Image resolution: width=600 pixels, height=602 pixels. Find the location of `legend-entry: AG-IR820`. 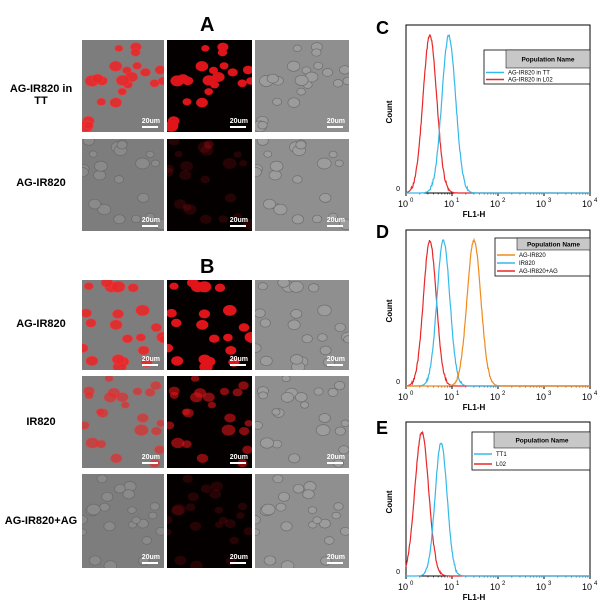

legend-entry: AG-IR820 is located at coordinates (532, 256).